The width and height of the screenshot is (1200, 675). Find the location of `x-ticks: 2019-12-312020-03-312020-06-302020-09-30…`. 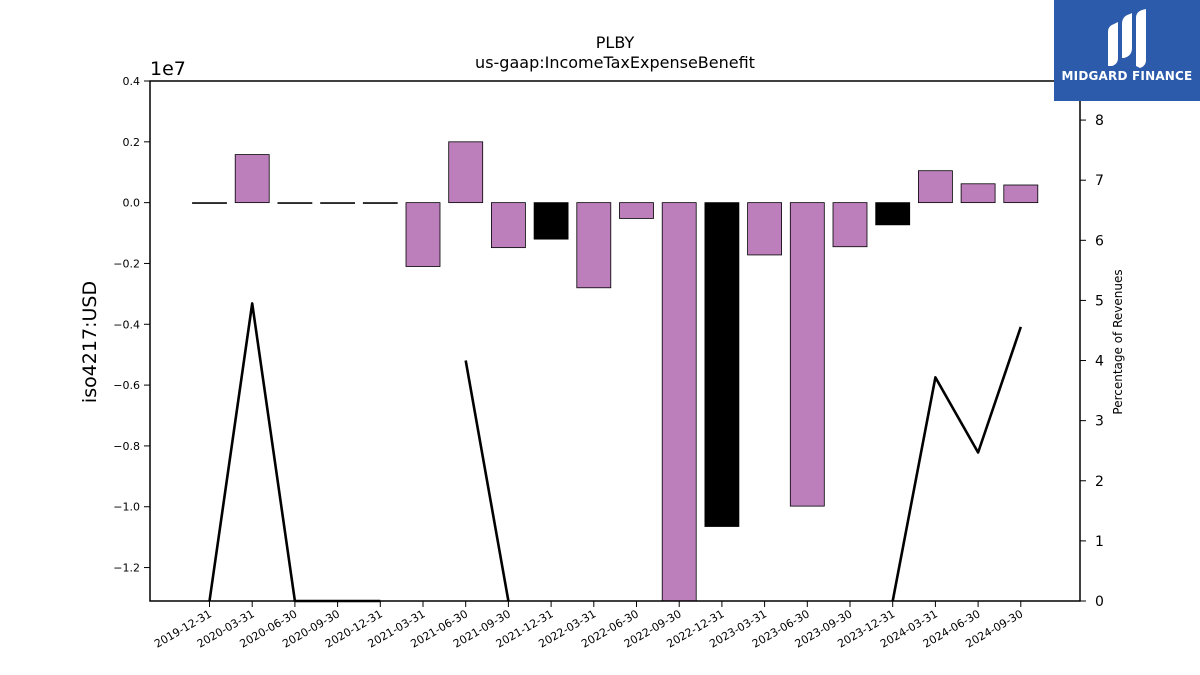

x-ticks: 2019-12-312020-03-312020-06-302020-09-30… is located at coordinates (588, 626).